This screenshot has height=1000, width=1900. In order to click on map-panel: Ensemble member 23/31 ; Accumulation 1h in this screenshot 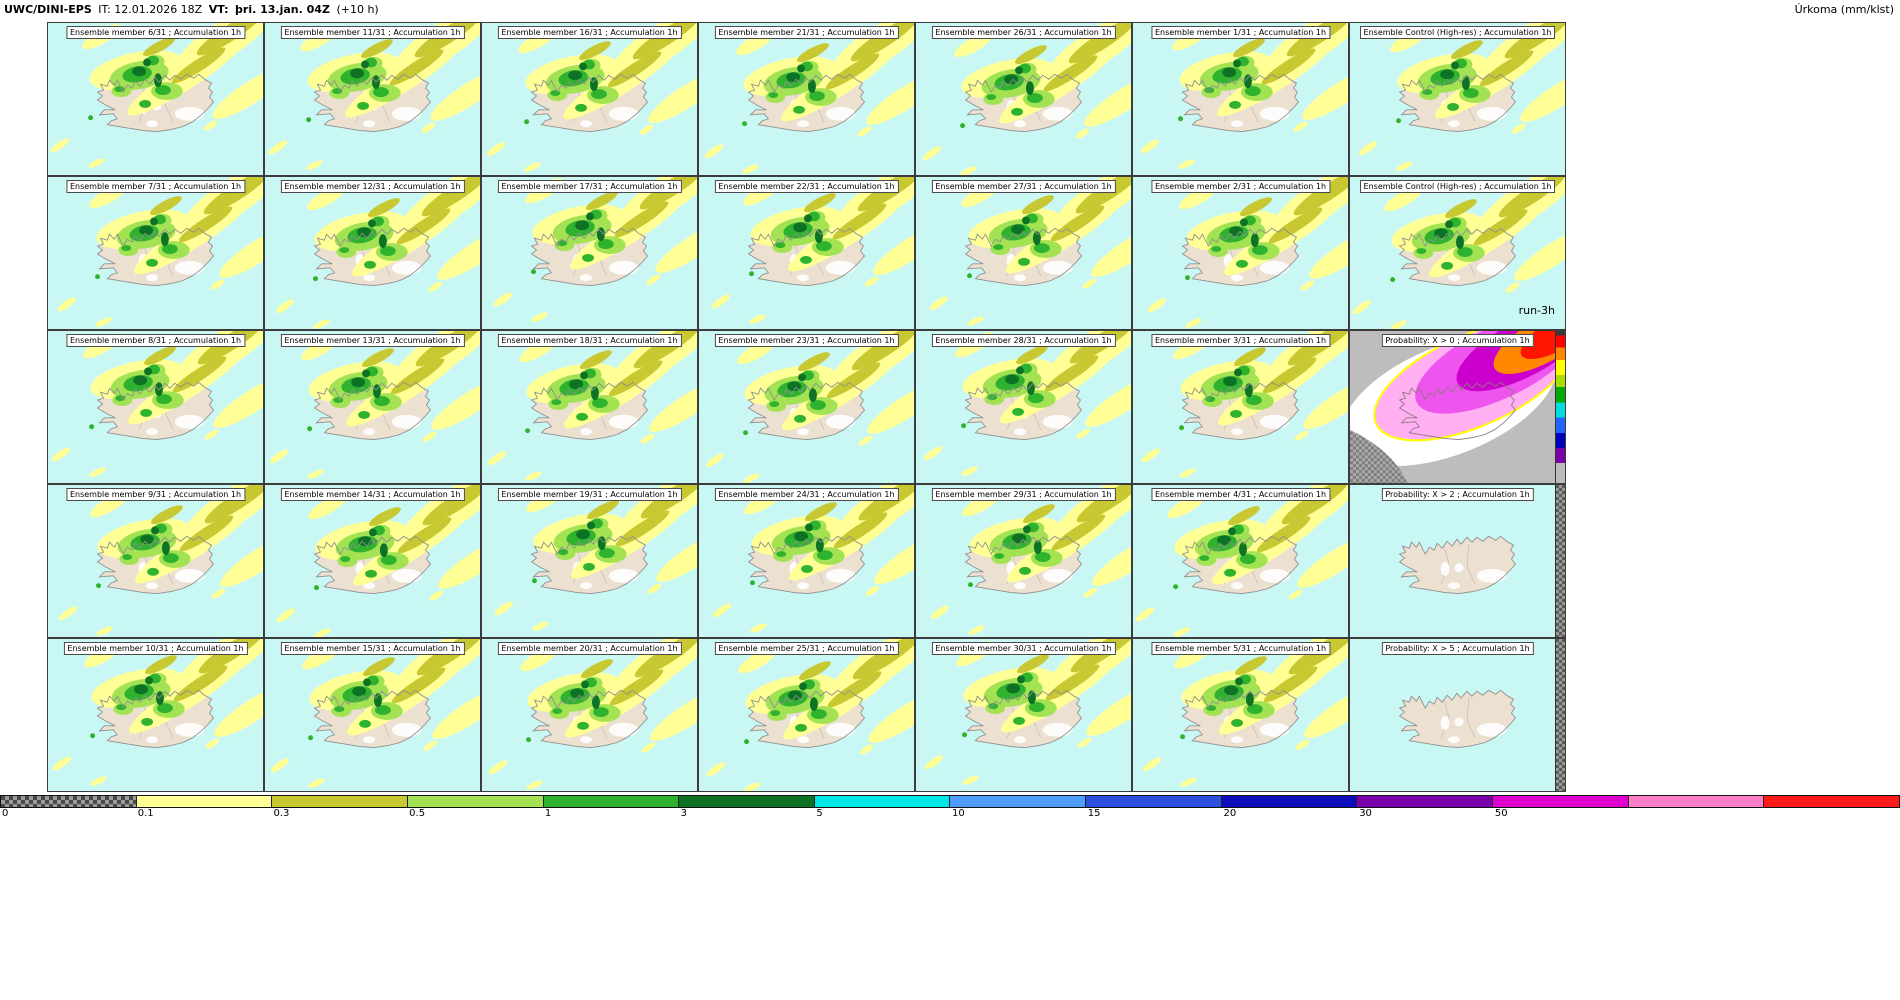, I will do `click(806, 407)`.